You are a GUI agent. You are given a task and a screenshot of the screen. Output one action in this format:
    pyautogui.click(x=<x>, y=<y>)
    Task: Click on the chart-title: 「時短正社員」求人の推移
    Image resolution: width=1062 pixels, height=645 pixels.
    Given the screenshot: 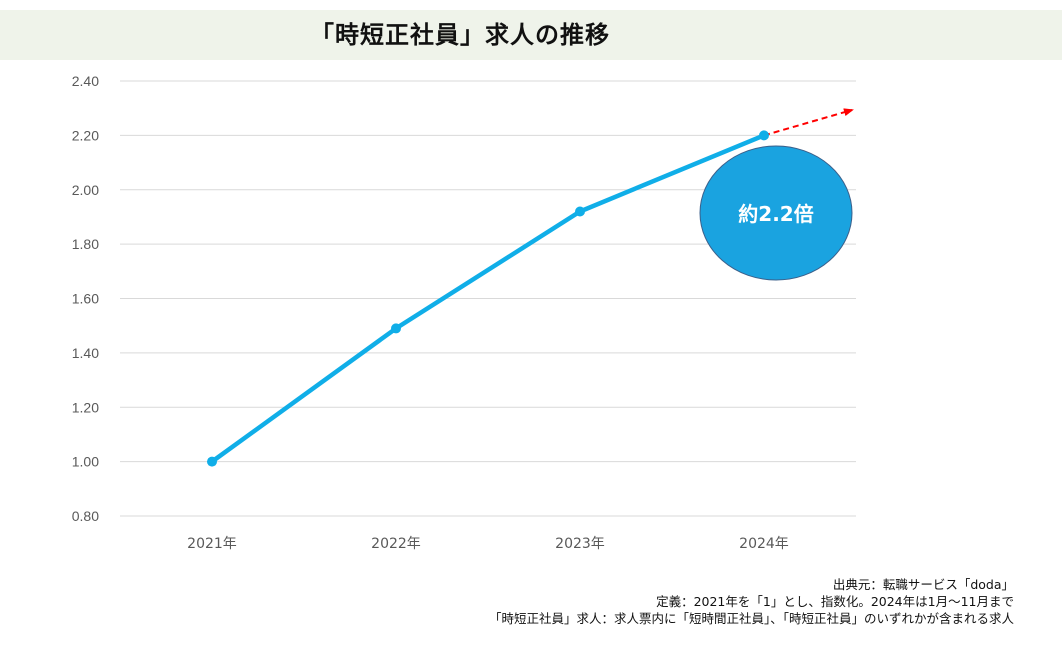 What is the action you would take?
    pyautogui.click(x=460, y=35)
    